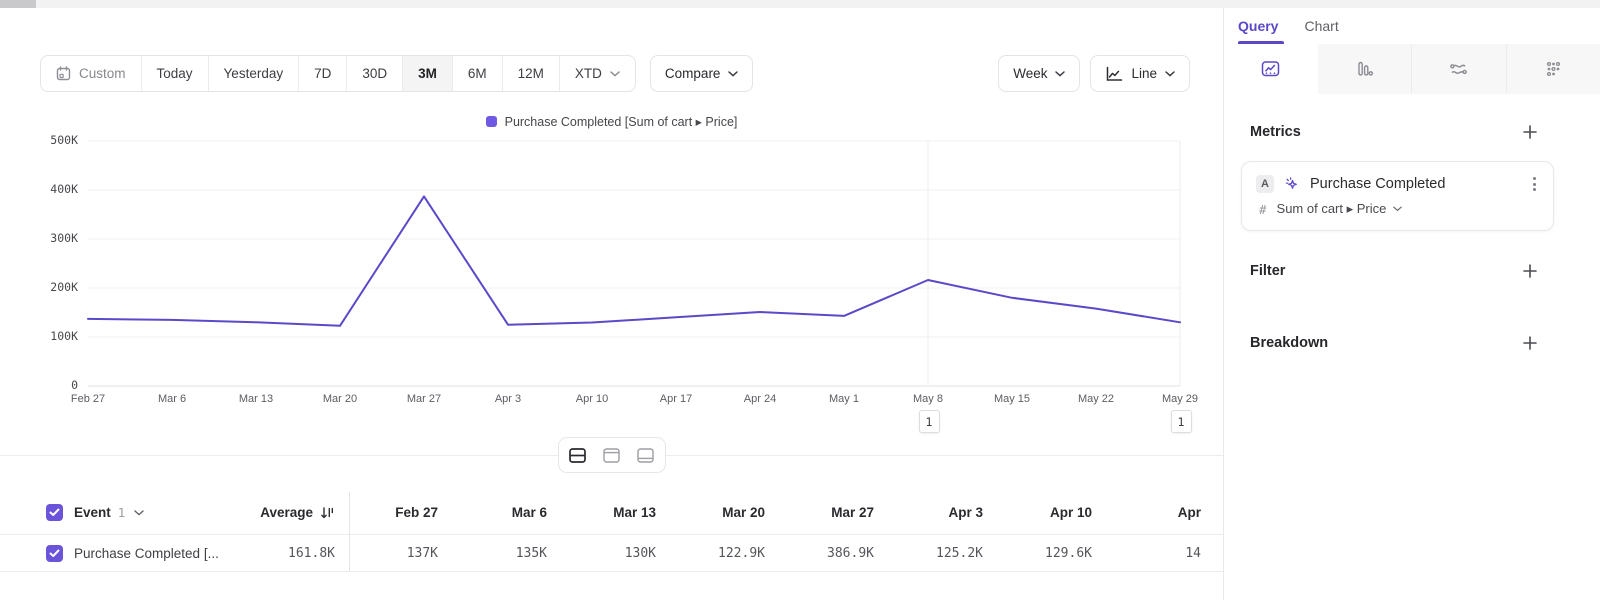 The width and height of the screenshot is (1600, 600). Describe the element at coordinates (1394, 132) in the screenshot. I see `metrics-section-header: Metrics` at that location.